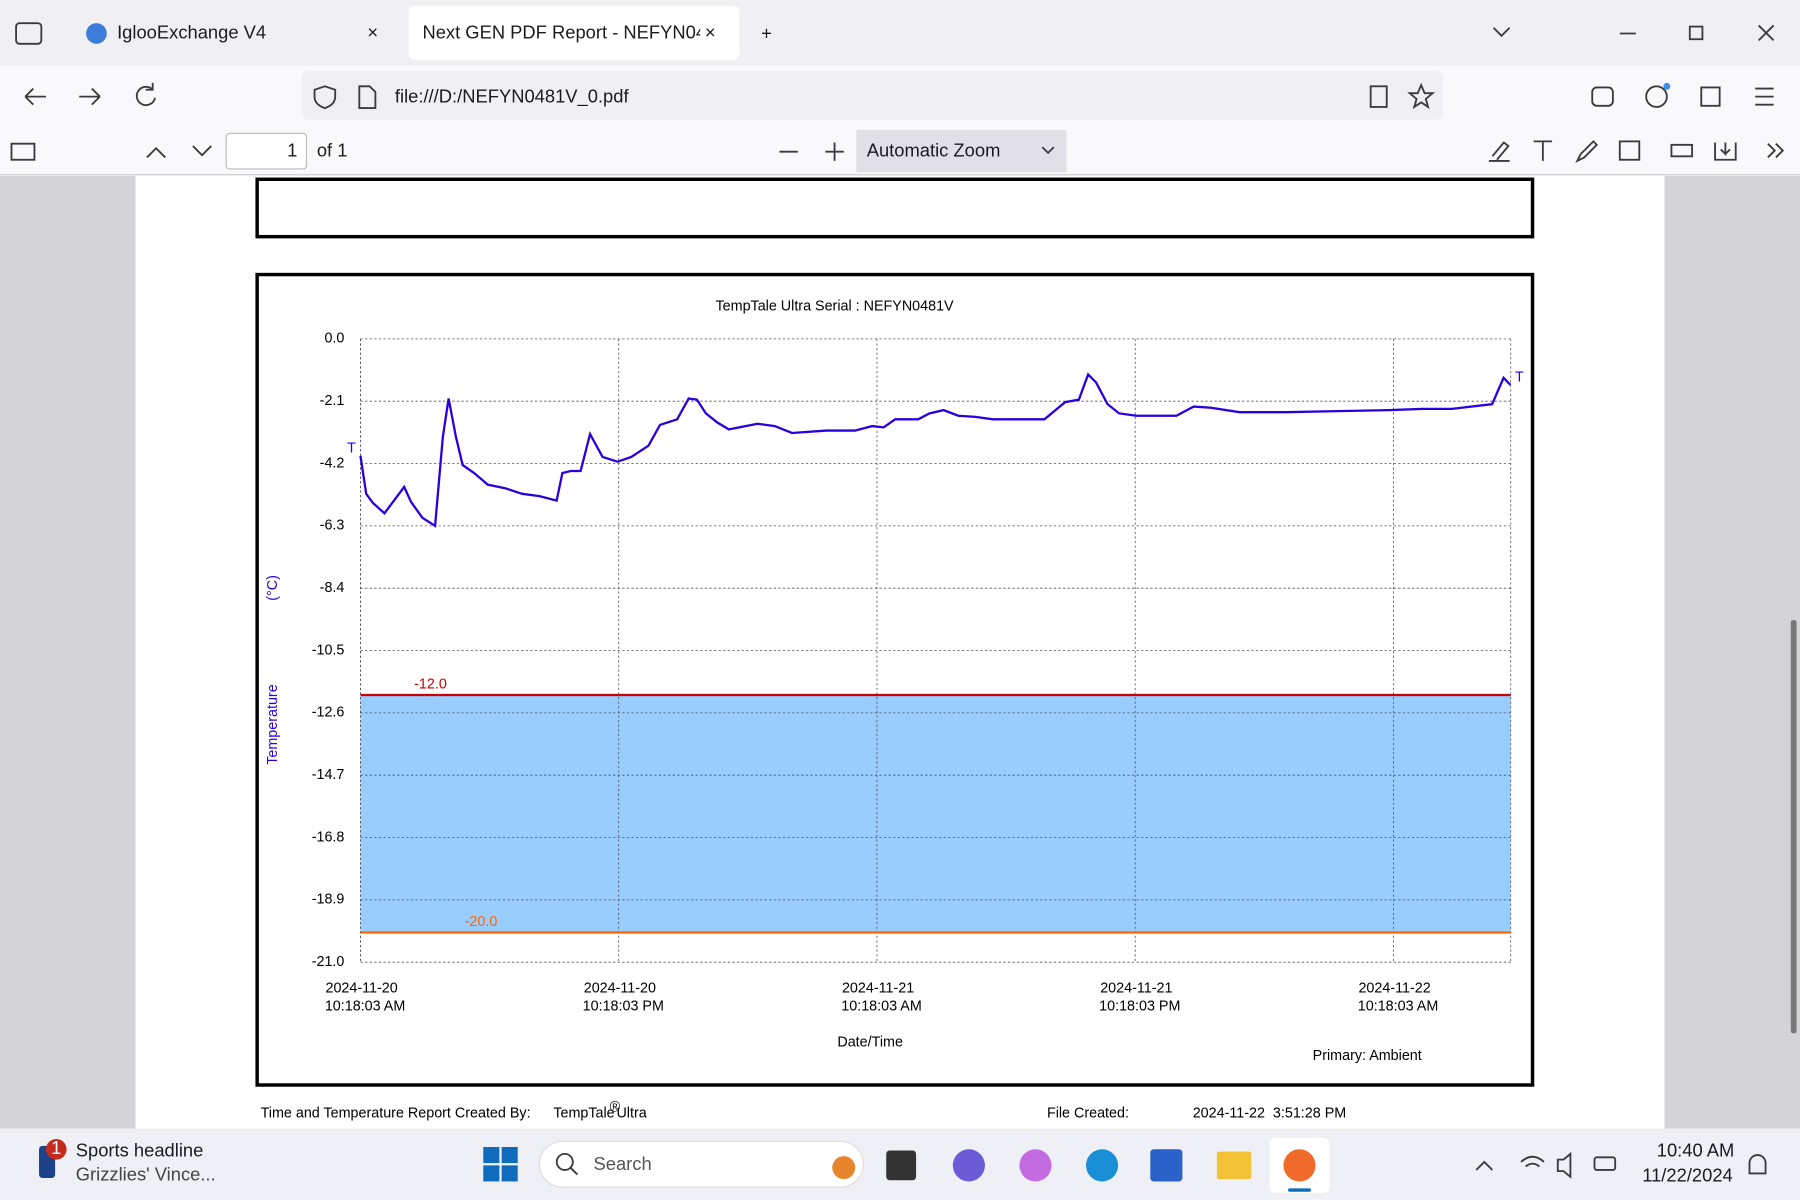  I want to click on x-axis-label: Date/Time, so click(870, 1042).